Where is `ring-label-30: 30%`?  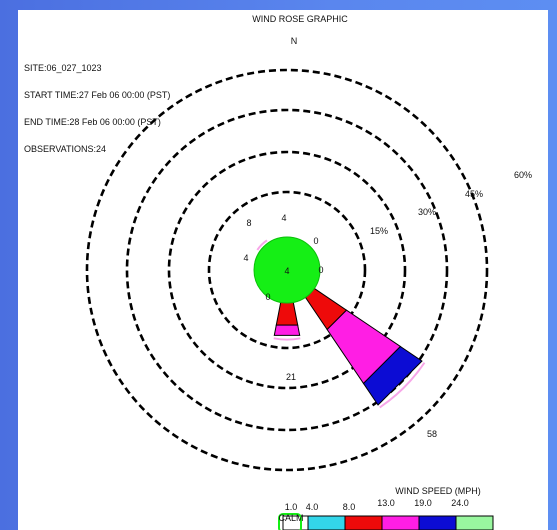
ring-label-30: 30% is located at coordinates (427, 212).